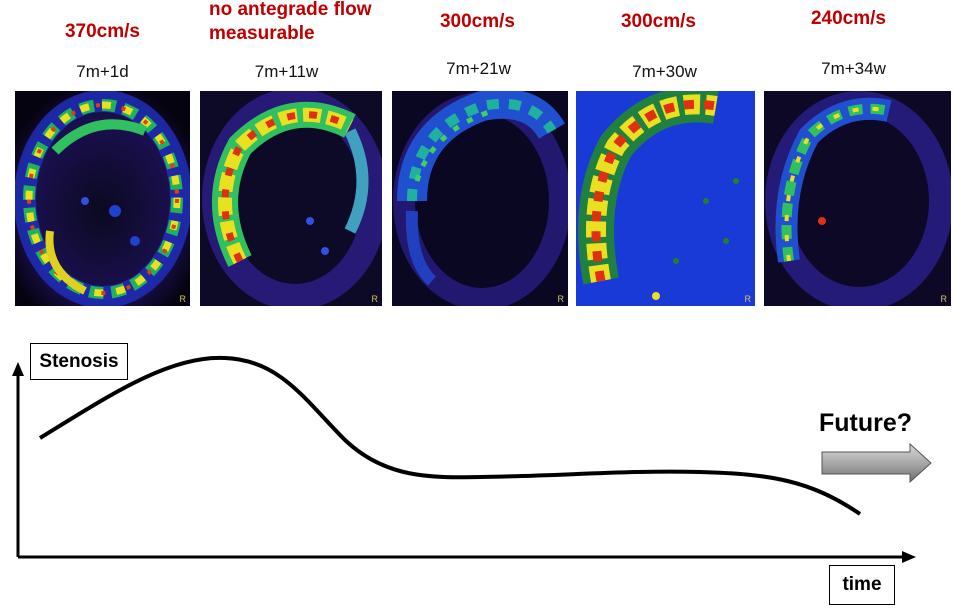 The width and height of the screenshot is (954, 613). What do you see at coordinates (848, 18) in the screenshot?
I see `velocity-label-5: 240cm/s` at bounding box center [848, 18].